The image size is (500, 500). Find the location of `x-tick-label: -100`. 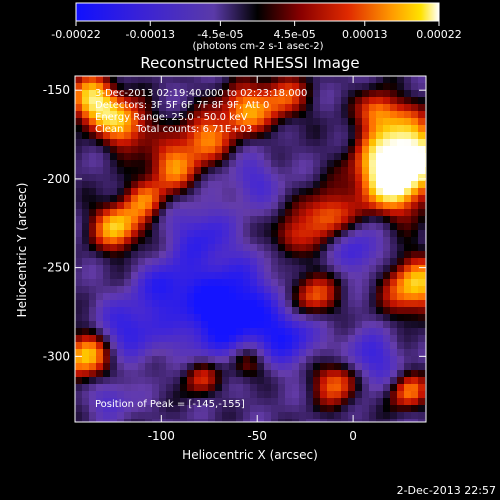

x-tick-label: -100 is located at coordinates (161, 436).